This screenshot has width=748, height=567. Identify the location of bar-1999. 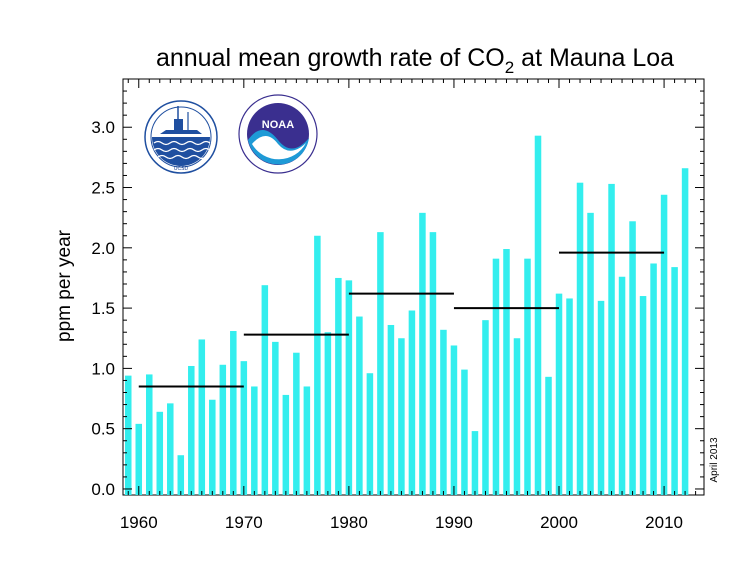
(548, 435).